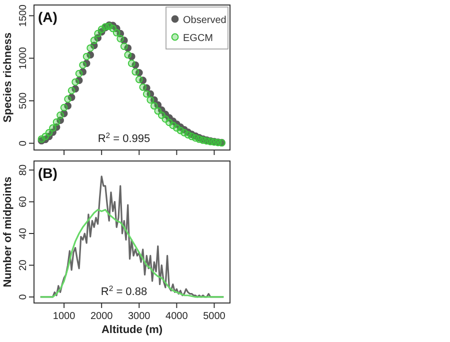 The height and width of the screenshot is (342, 450). Describe the element at coordinates (204, 20) in the screenshot. I see `legend-label: Observed` at that location.